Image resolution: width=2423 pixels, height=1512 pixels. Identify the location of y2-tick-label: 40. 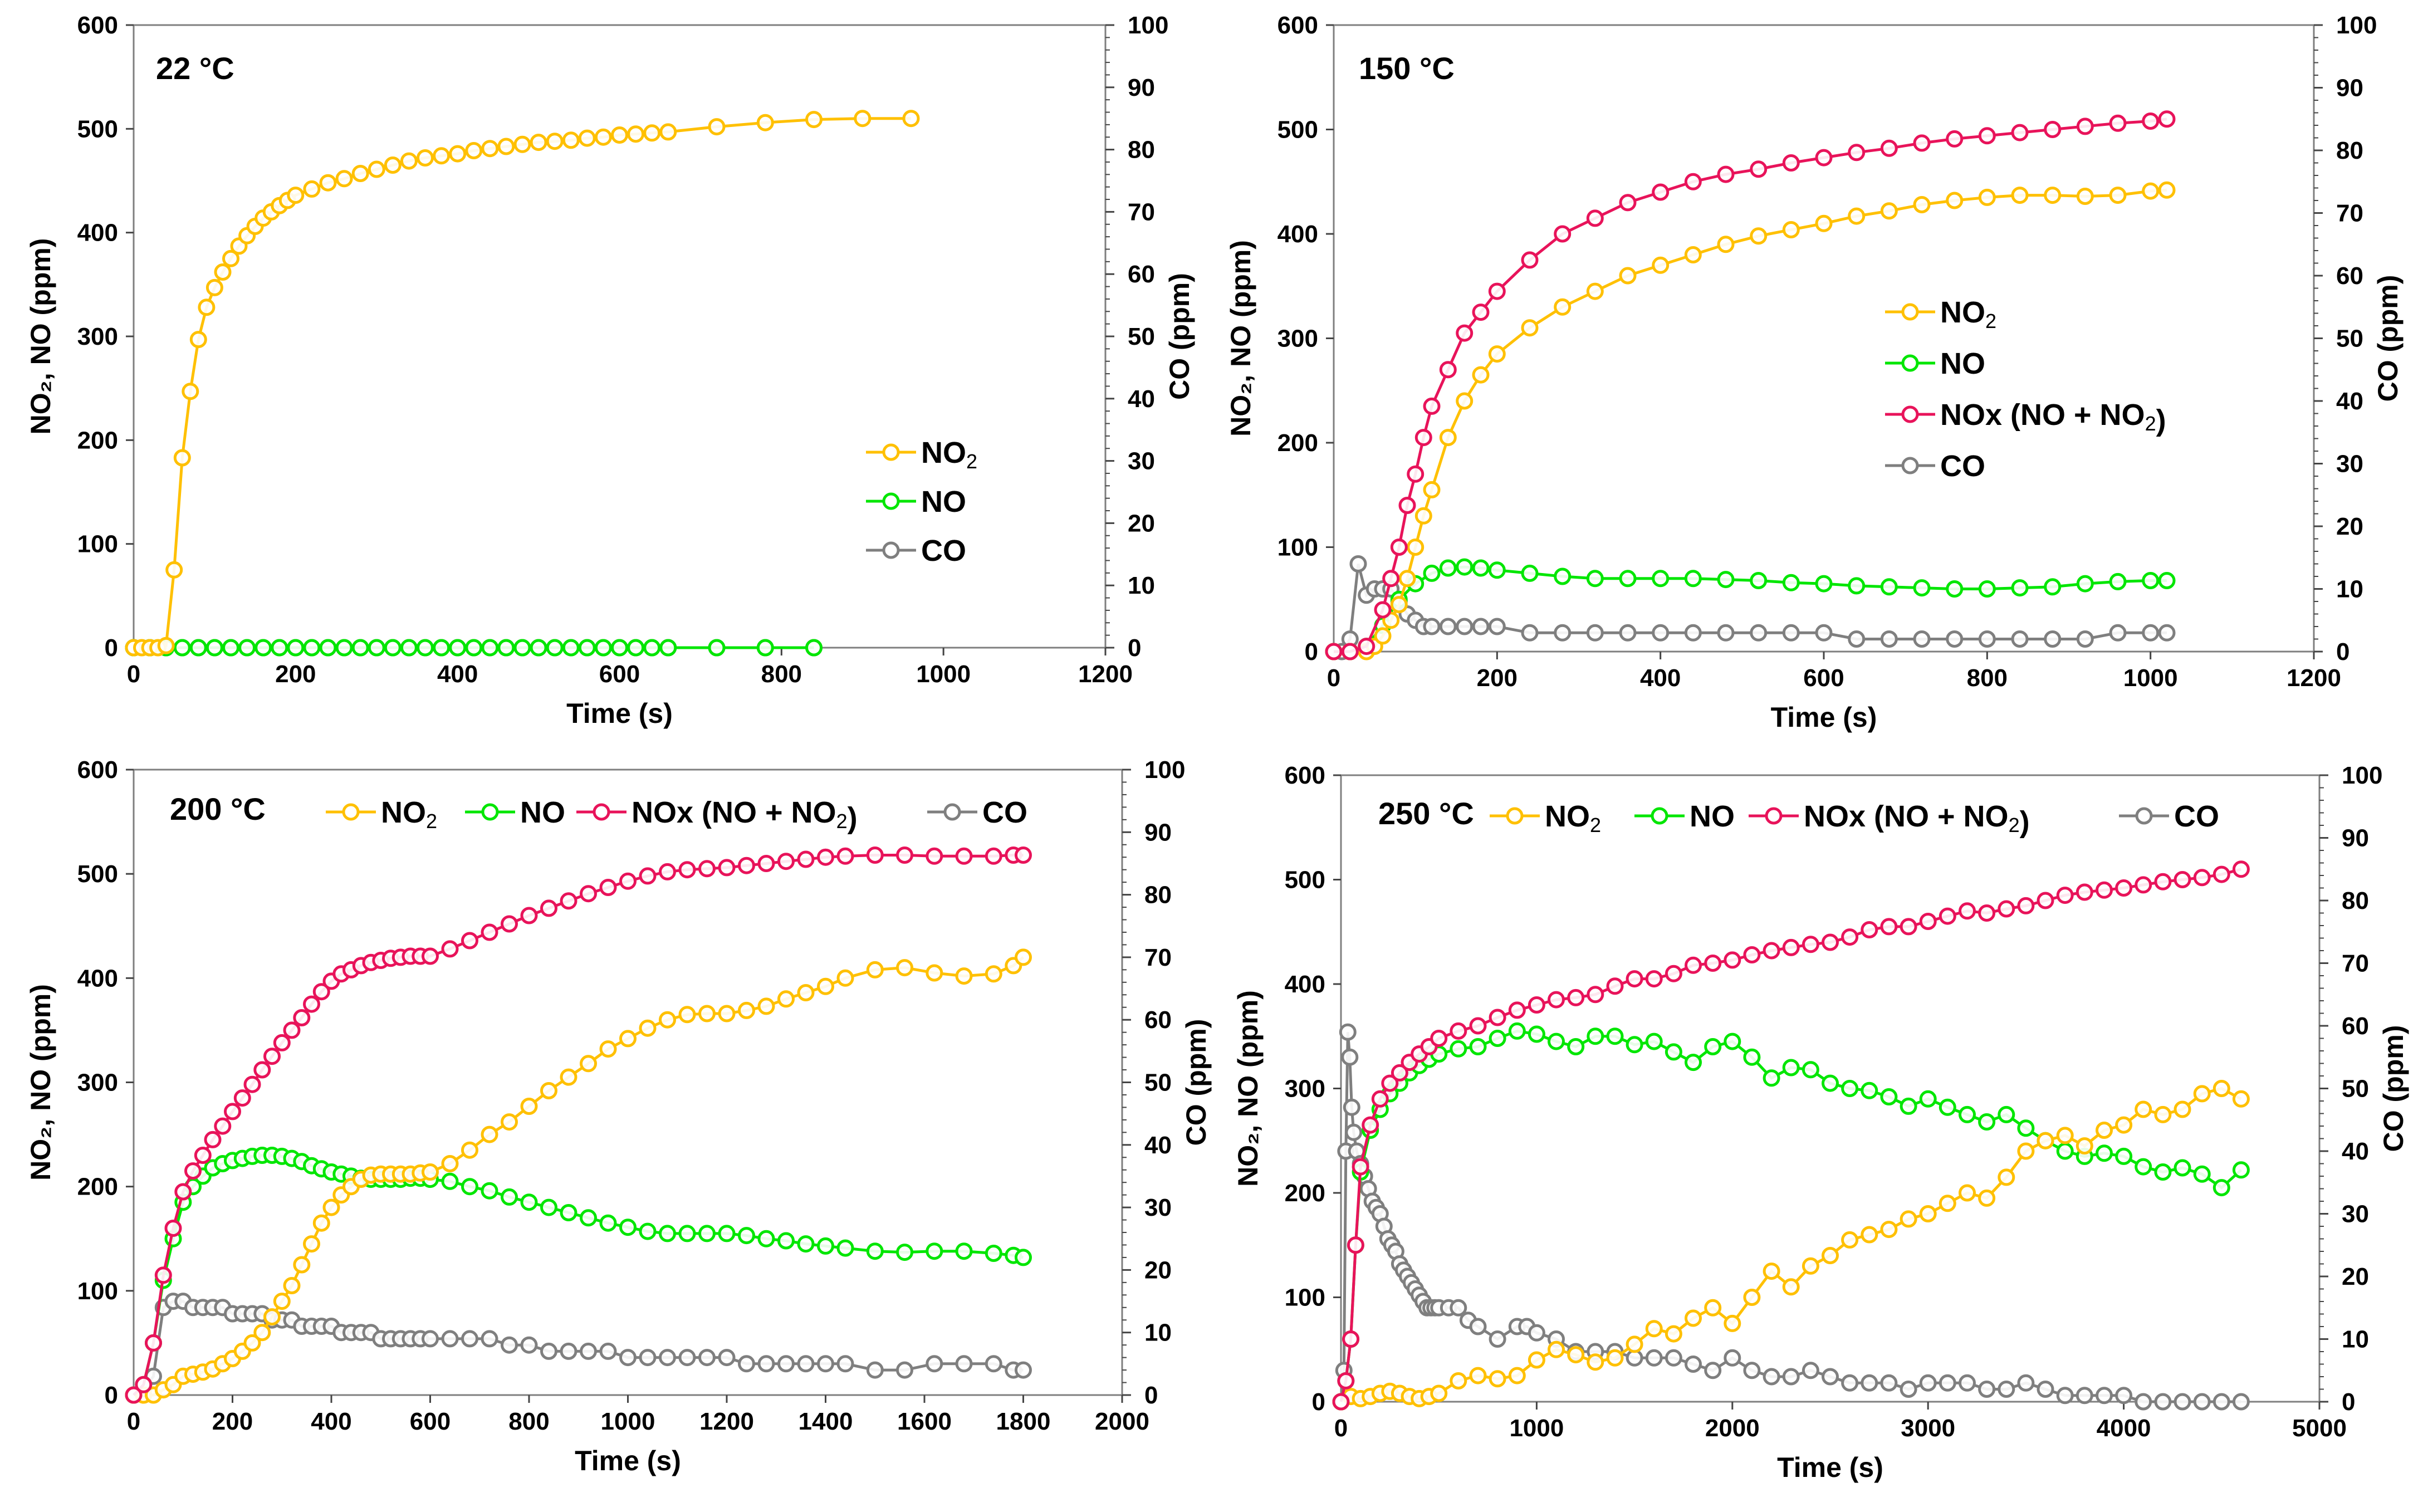
(2356, 1151).